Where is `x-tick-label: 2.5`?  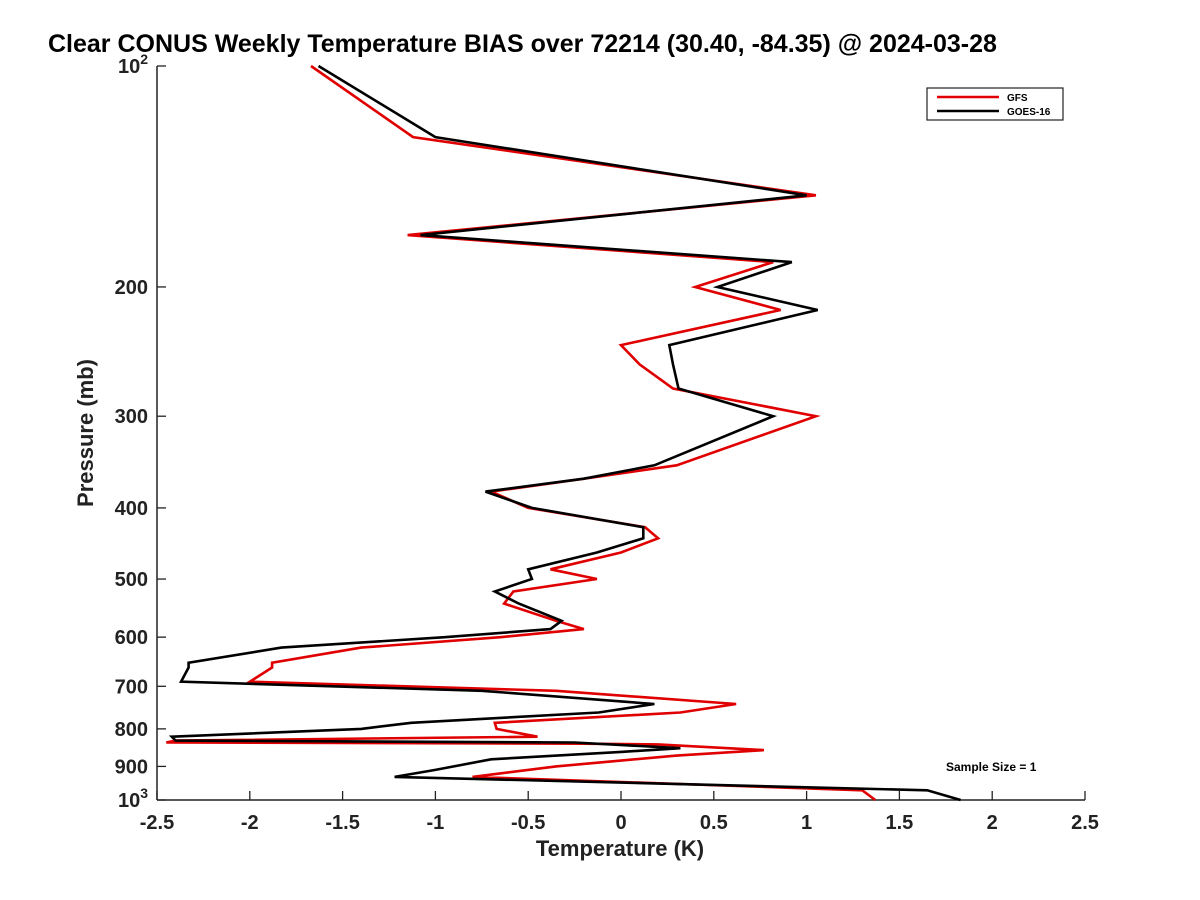
x-tick-label: 2.5 is located at coordinates (1085, 823).